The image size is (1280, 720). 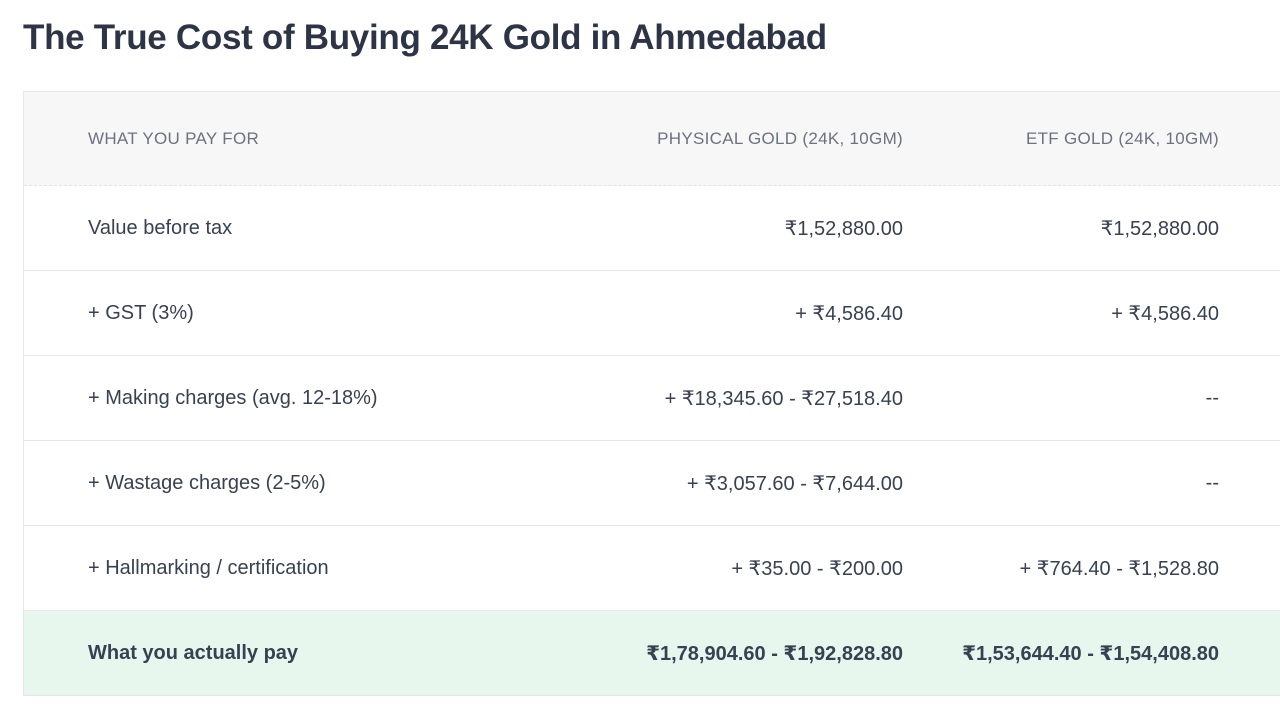 I want to click on table-cell: + GST (3%), so click(x=141, y=312).